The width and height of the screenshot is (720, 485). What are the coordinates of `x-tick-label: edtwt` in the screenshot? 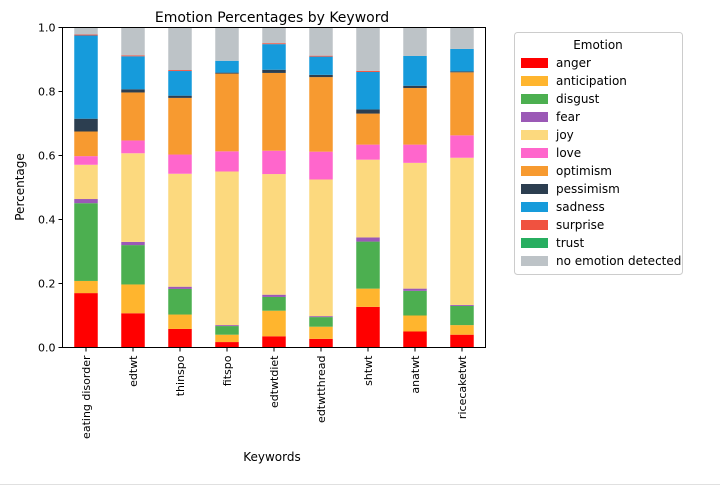 It's located at (133, 371).